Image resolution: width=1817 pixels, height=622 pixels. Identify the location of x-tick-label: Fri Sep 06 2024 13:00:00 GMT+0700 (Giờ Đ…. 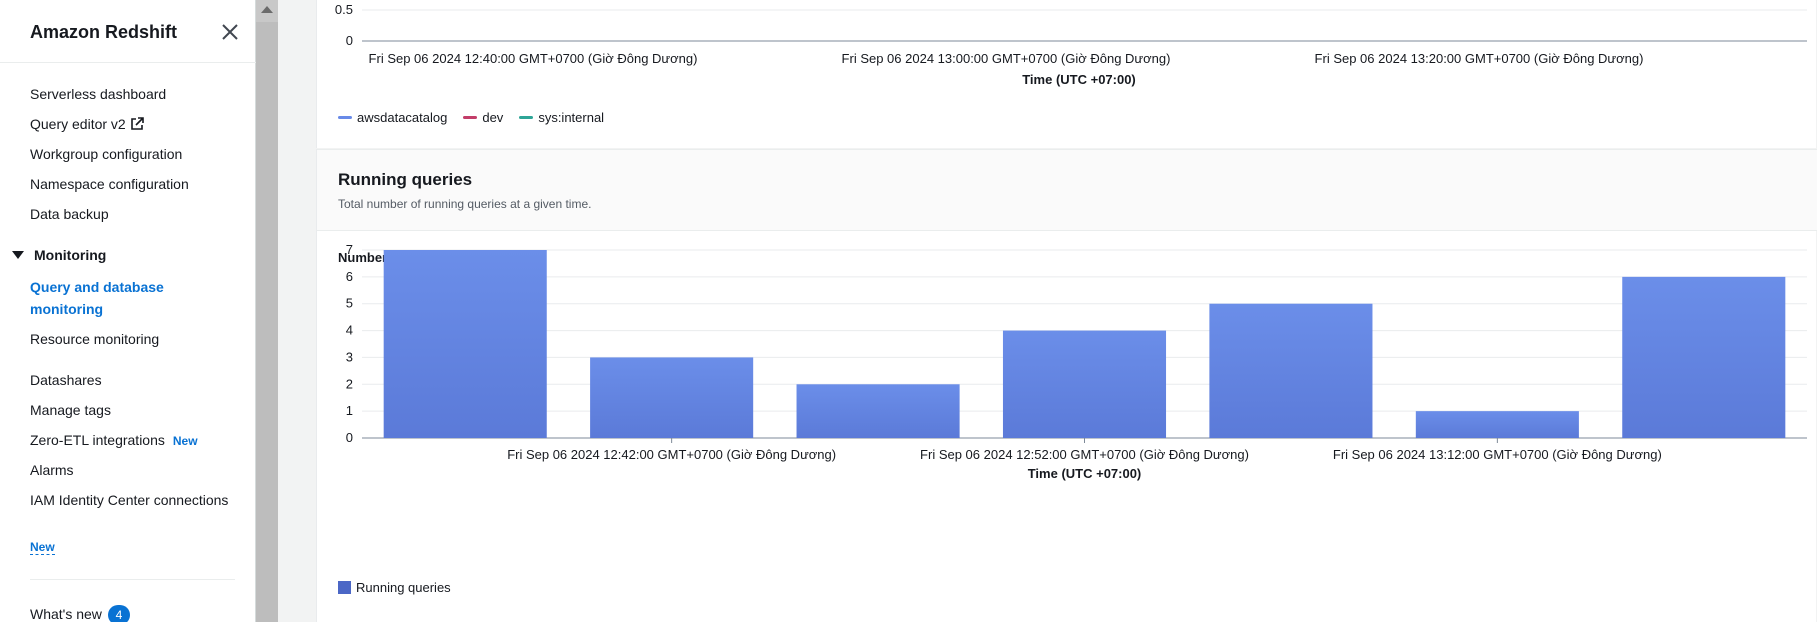
(1006, 58).